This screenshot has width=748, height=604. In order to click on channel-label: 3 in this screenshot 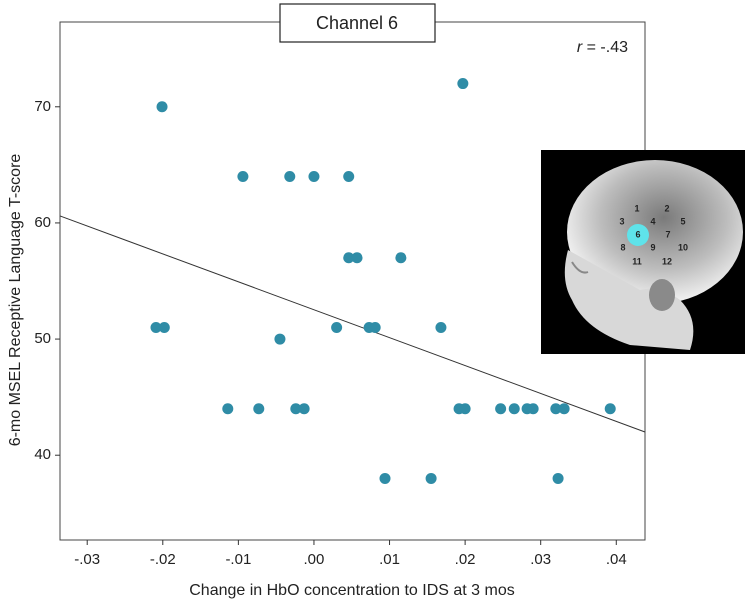, I will do `click(621, 221)`.